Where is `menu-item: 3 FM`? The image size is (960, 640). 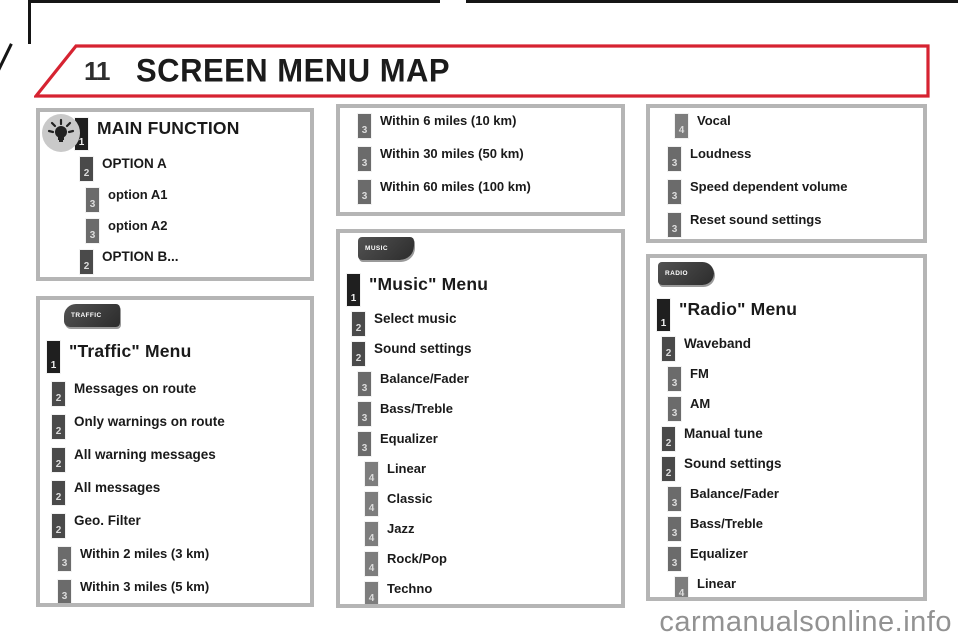
menu-item: 3 FM is located at coordinates (786, 379).